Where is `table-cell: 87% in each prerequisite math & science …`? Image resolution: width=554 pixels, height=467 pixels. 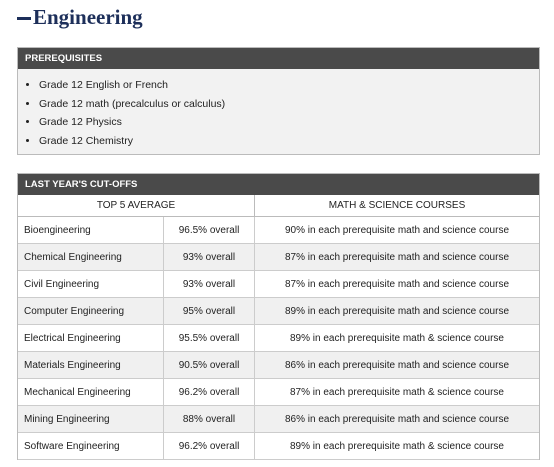
table-cell: 87% in each prerequisite math & science … is located at coordinates (396, 392).